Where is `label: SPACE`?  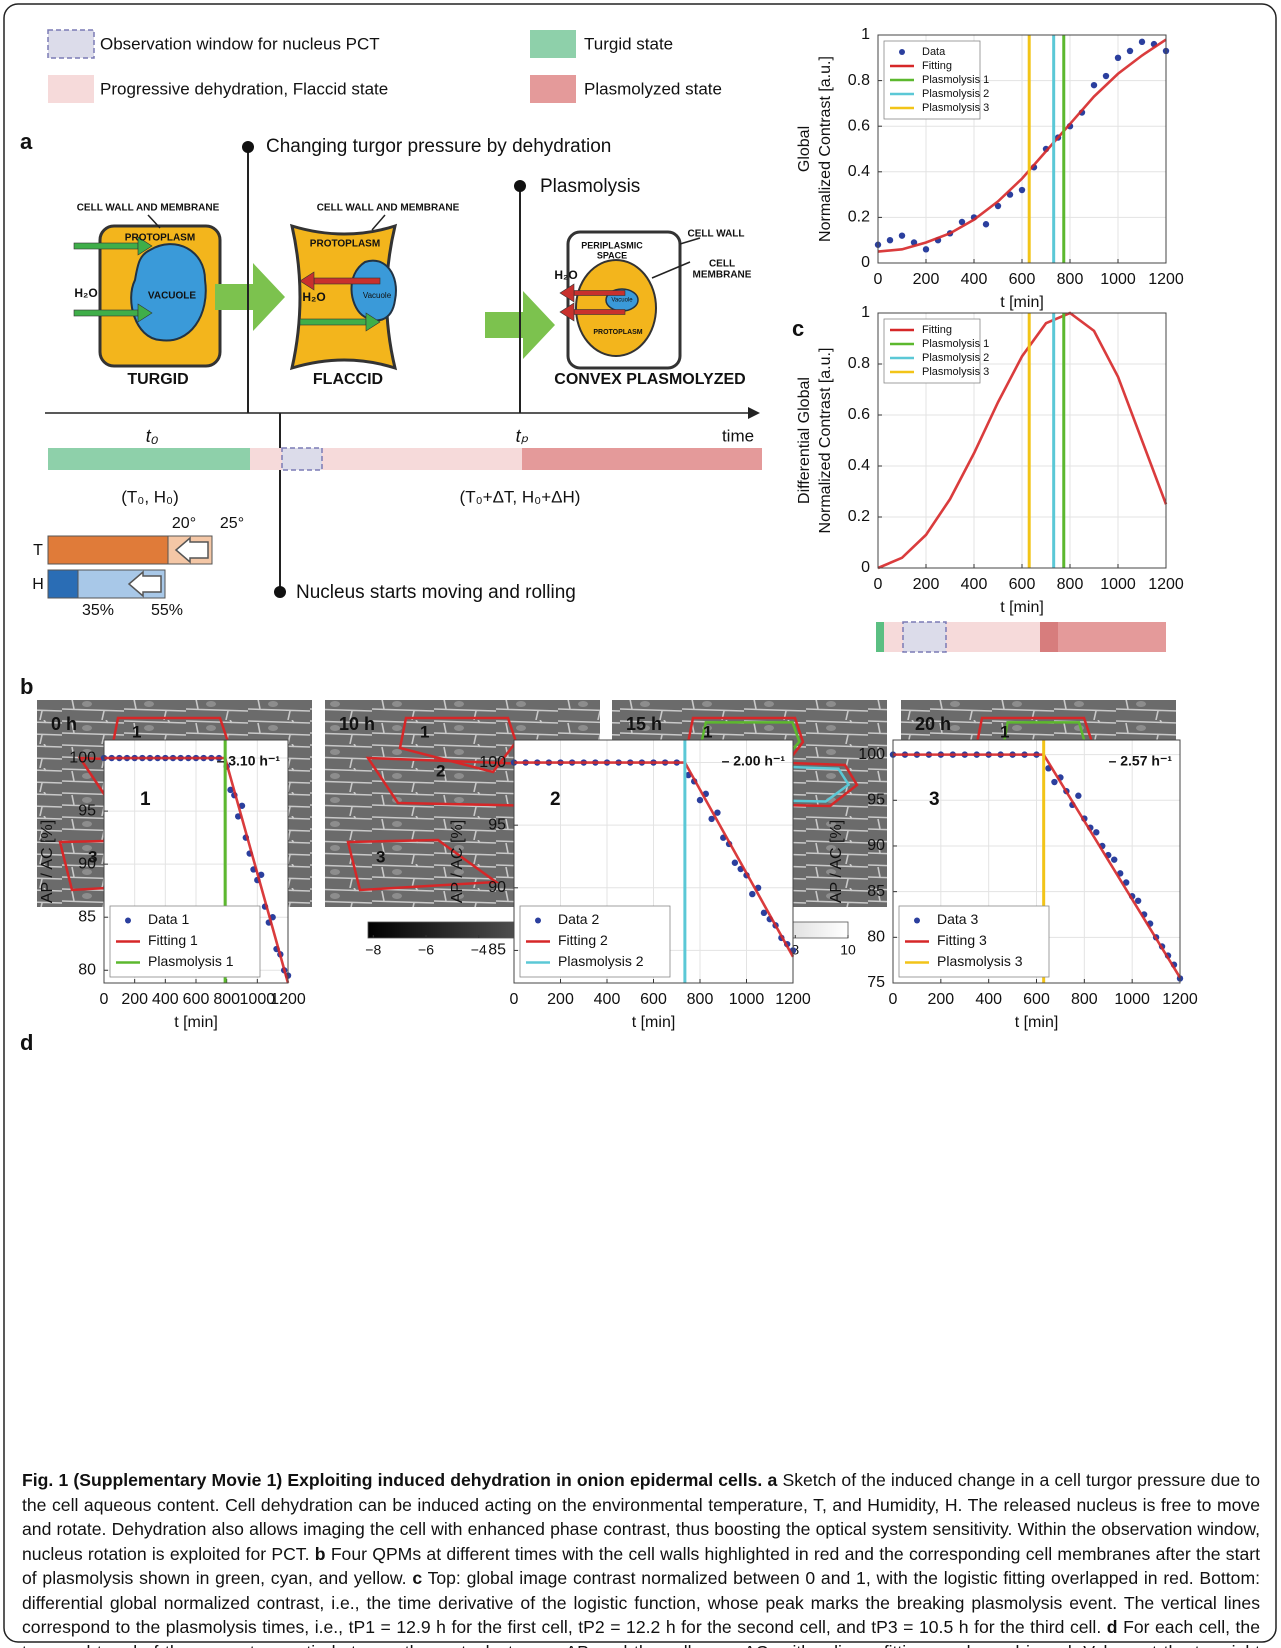 label: SPACE is located at coordinates (612, 255).